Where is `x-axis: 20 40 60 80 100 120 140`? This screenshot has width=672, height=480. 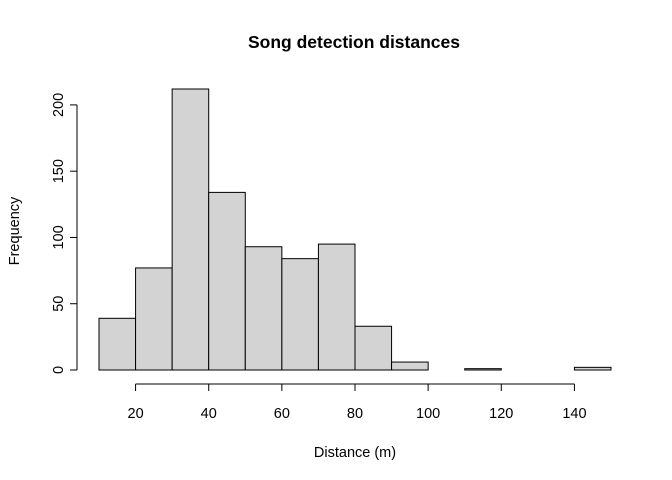
x-axis: 20 40 60 80 100 120 140 is located at coordinates (357, 402).